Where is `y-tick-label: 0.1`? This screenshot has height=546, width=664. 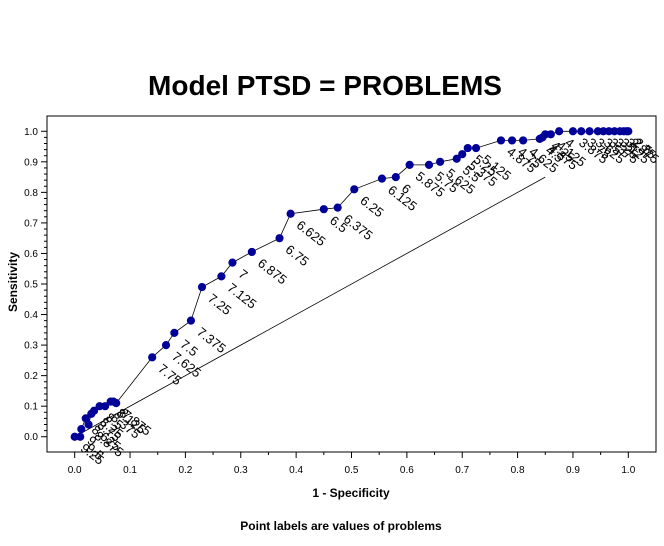
y-tick-label: 0.1 is located at coordinates (31, 407).